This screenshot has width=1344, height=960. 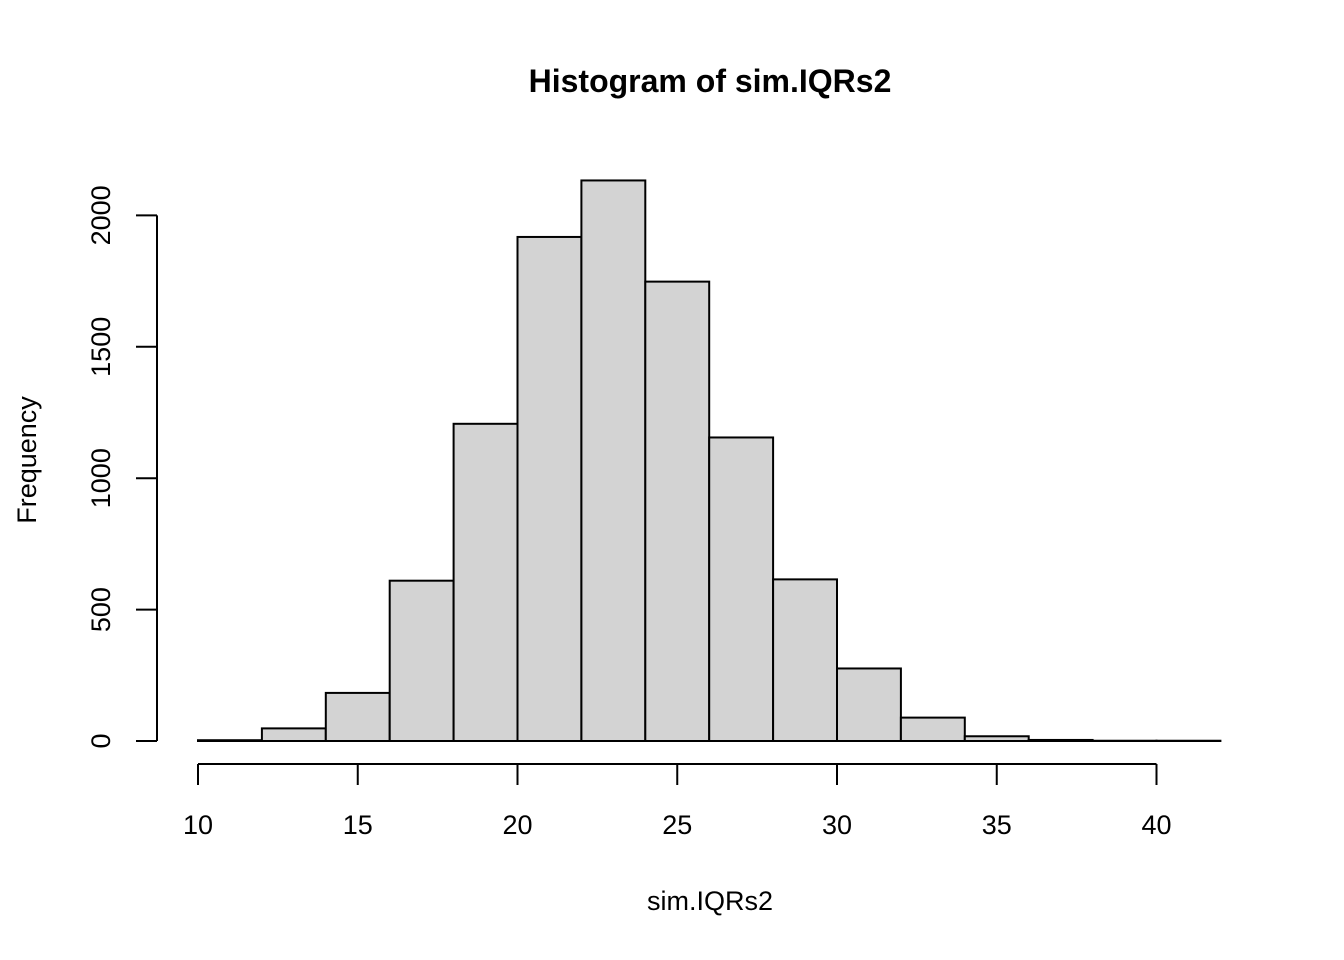 What do you see at coordinates (101, 478) in the screenshot?
I see `y-tick-label: 1000` at bounding box center [101, 478].